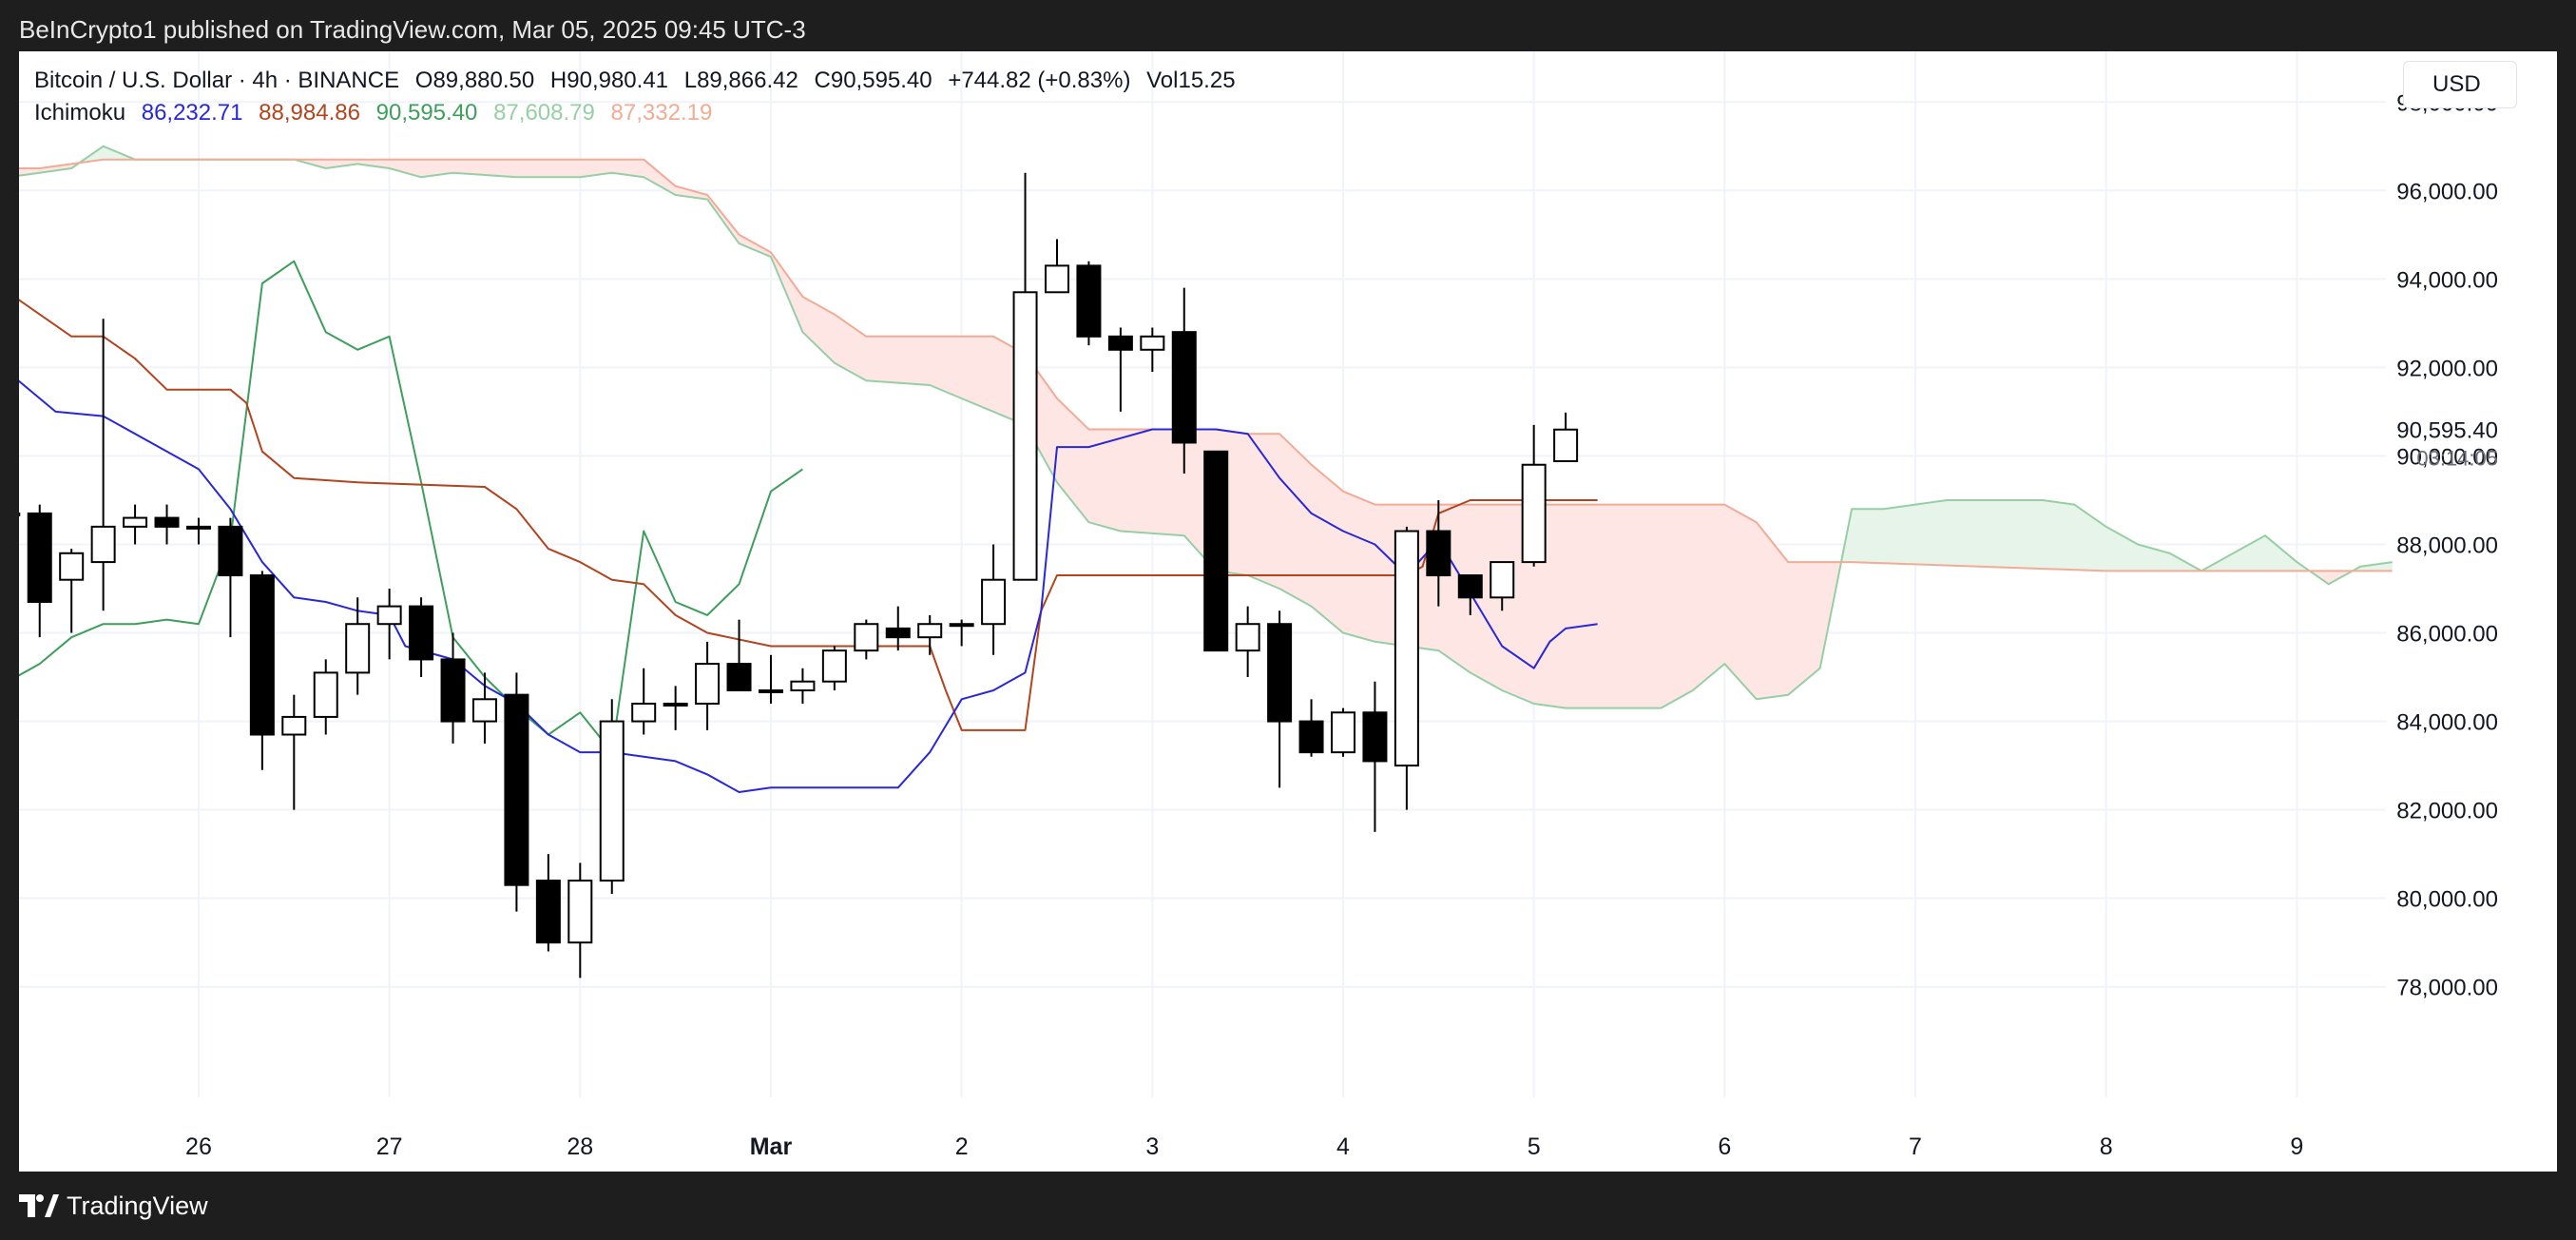  Describe the element at coordinates (2447, 431) in the screenshot. I see `last-price-label: 90,595.40` at that location.